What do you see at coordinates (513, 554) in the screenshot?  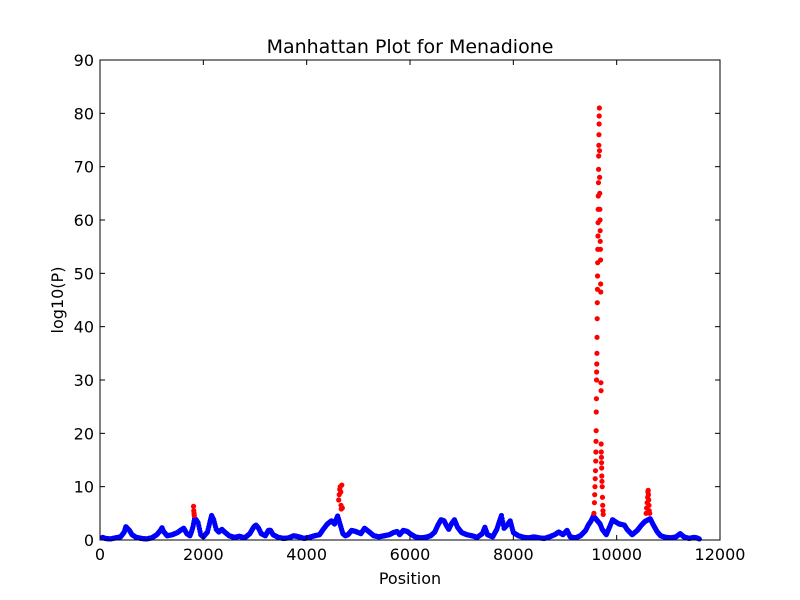 I see `x-tick-label: 8000` at bounding box center [513, 554].